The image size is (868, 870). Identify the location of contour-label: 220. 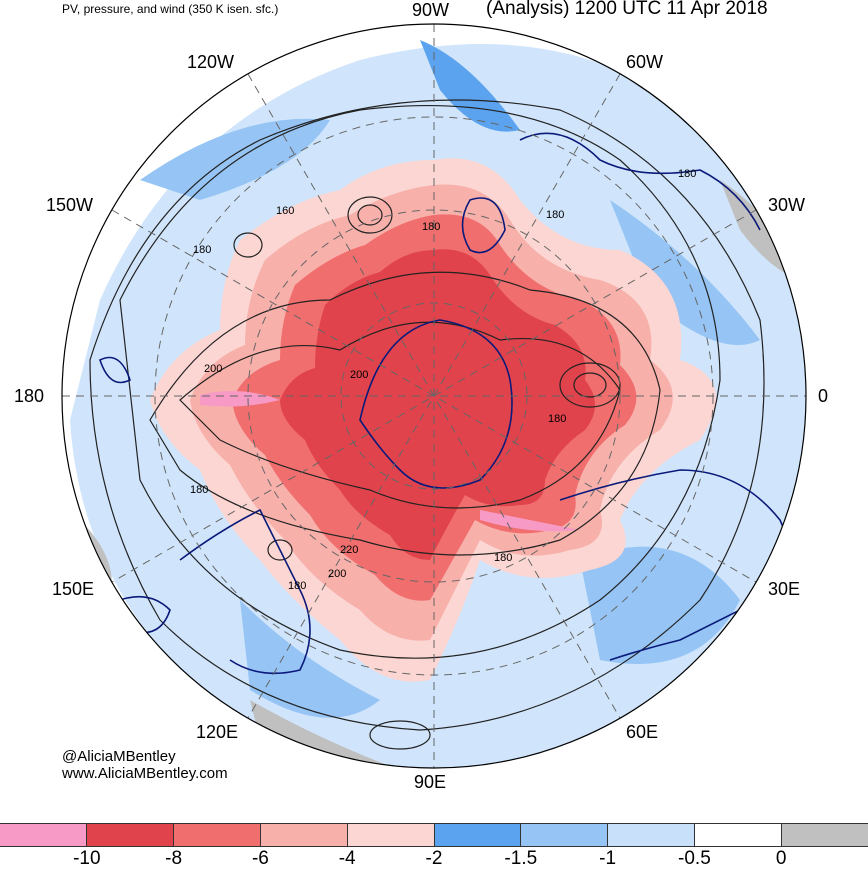
(349, 550).